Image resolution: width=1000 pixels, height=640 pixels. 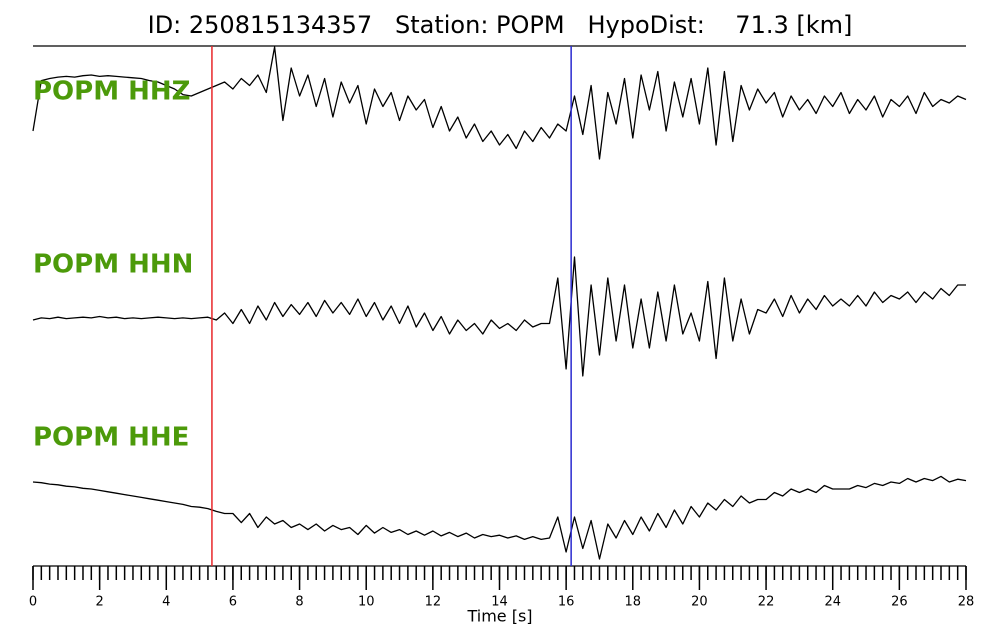 I want to click on x-tick-label: 22, so click(x=766, y=602).